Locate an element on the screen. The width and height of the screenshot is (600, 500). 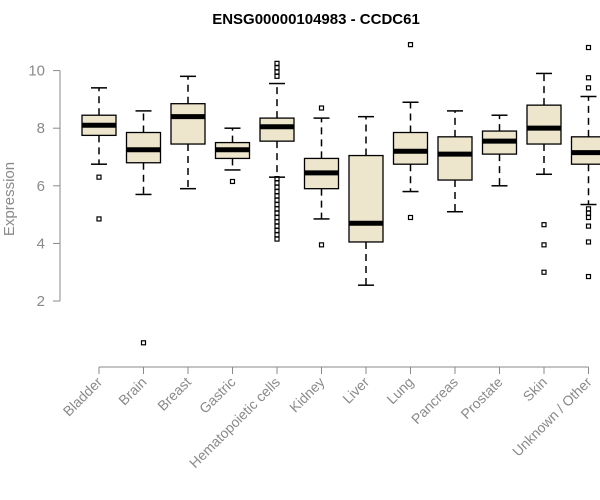
x-tick-label: Prostate is located at coordinates (481, 398).